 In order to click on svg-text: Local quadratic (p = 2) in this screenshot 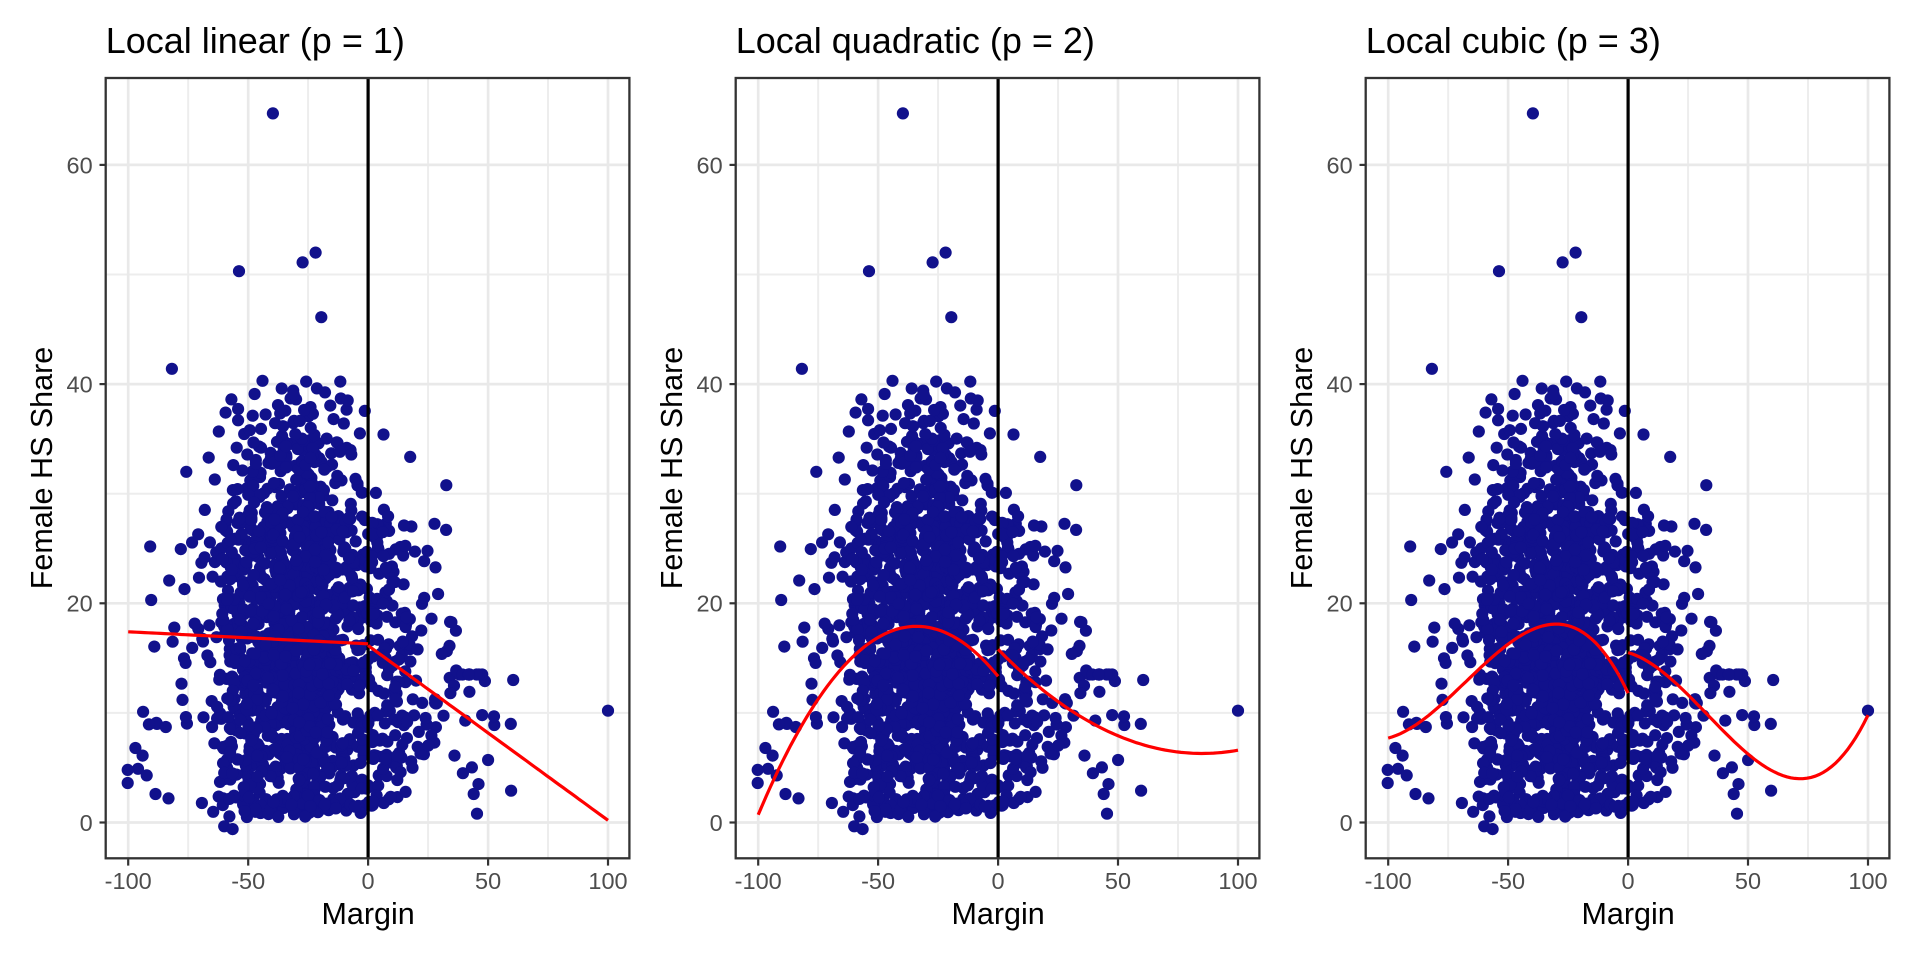, I will do `click(915, 40)`.